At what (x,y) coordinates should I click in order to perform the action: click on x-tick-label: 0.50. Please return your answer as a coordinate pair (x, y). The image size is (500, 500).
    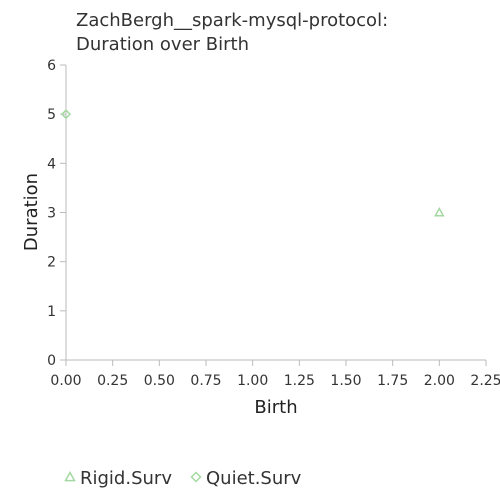
    Looking at the image, I should click on (159, 381).